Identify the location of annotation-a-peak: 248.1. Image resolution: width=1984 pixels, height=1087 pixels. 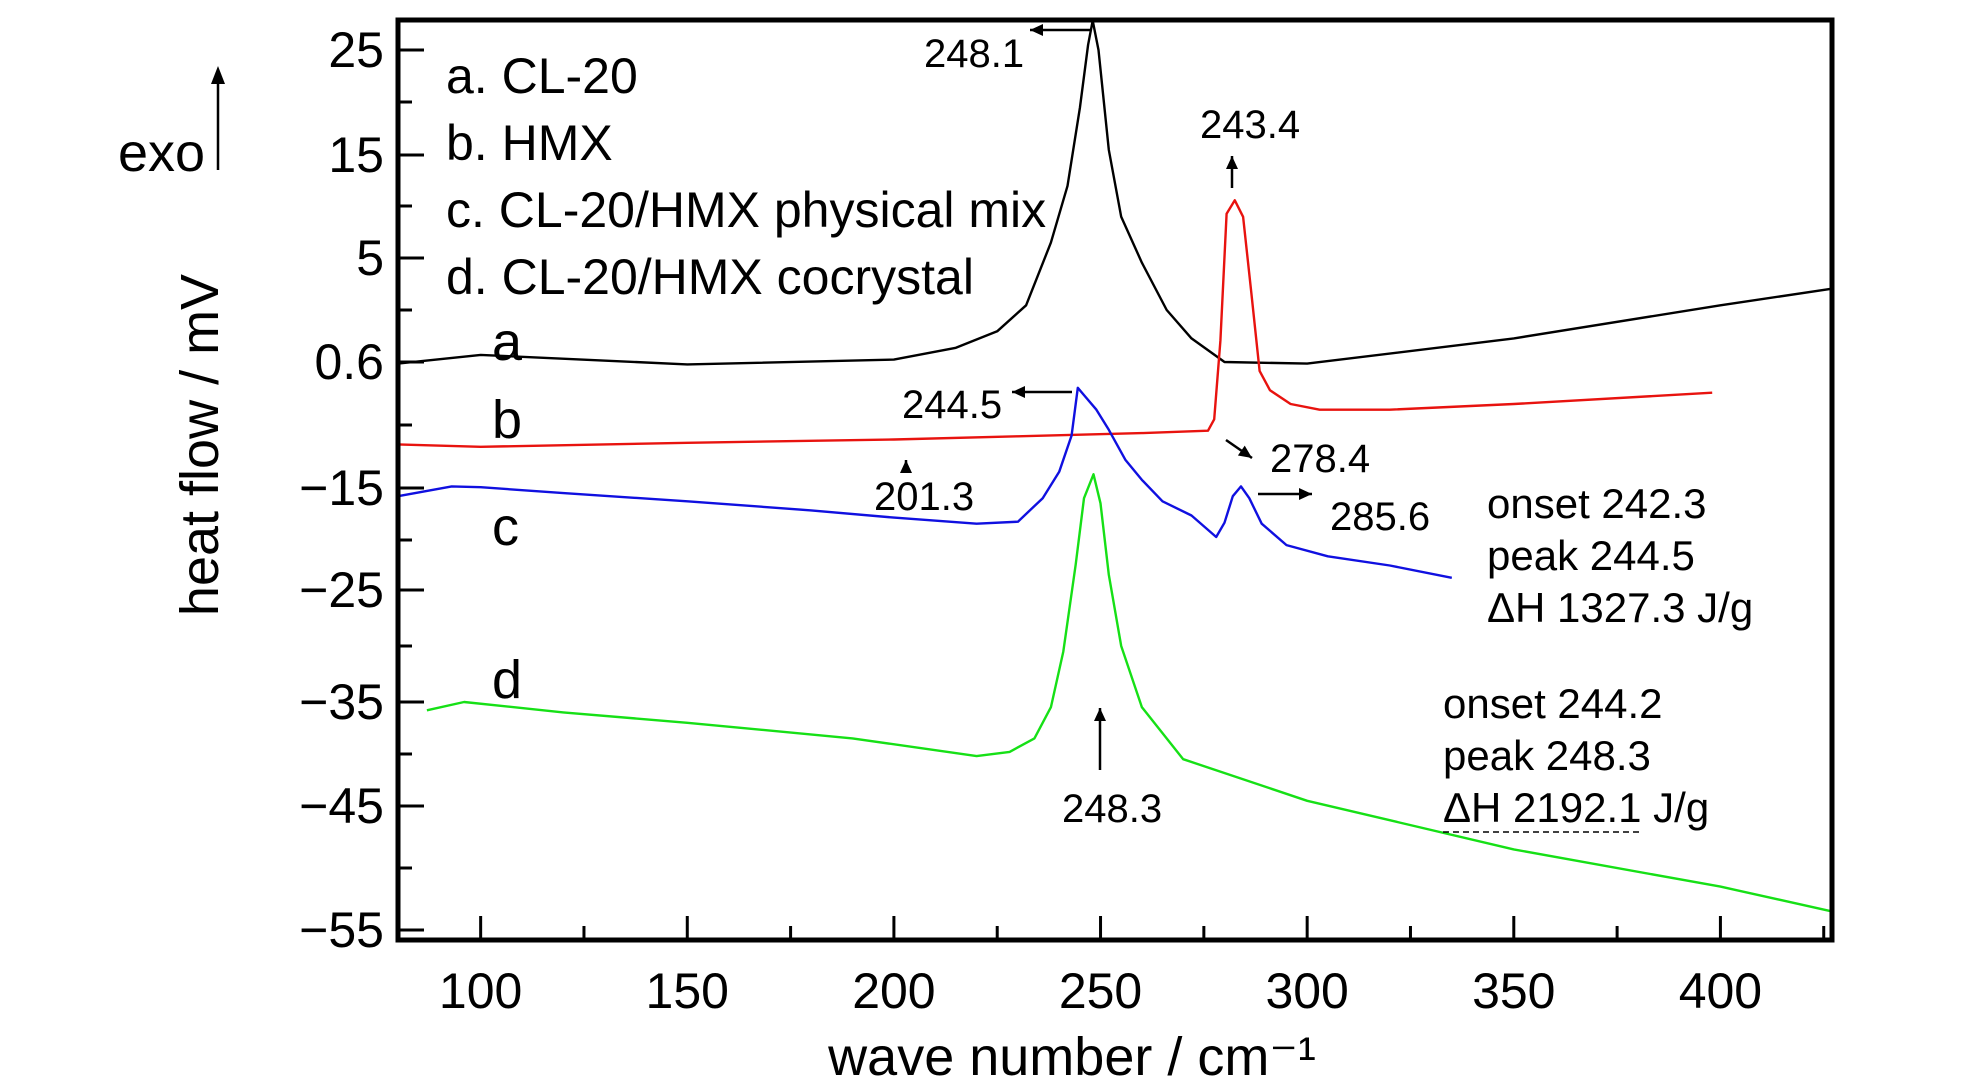
(974, 54).